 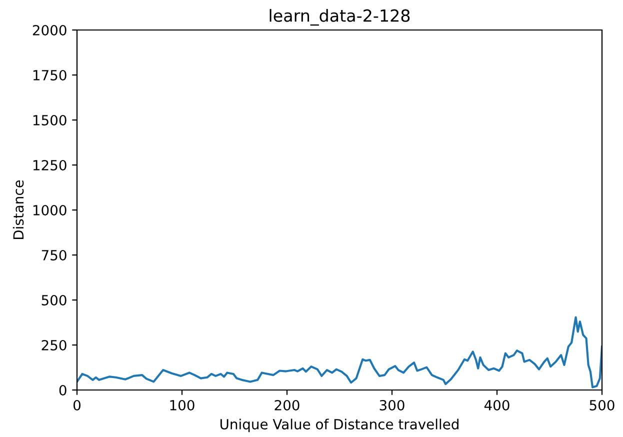 I want to click on y-tick-label: 2000, so click(x=49, y=30).